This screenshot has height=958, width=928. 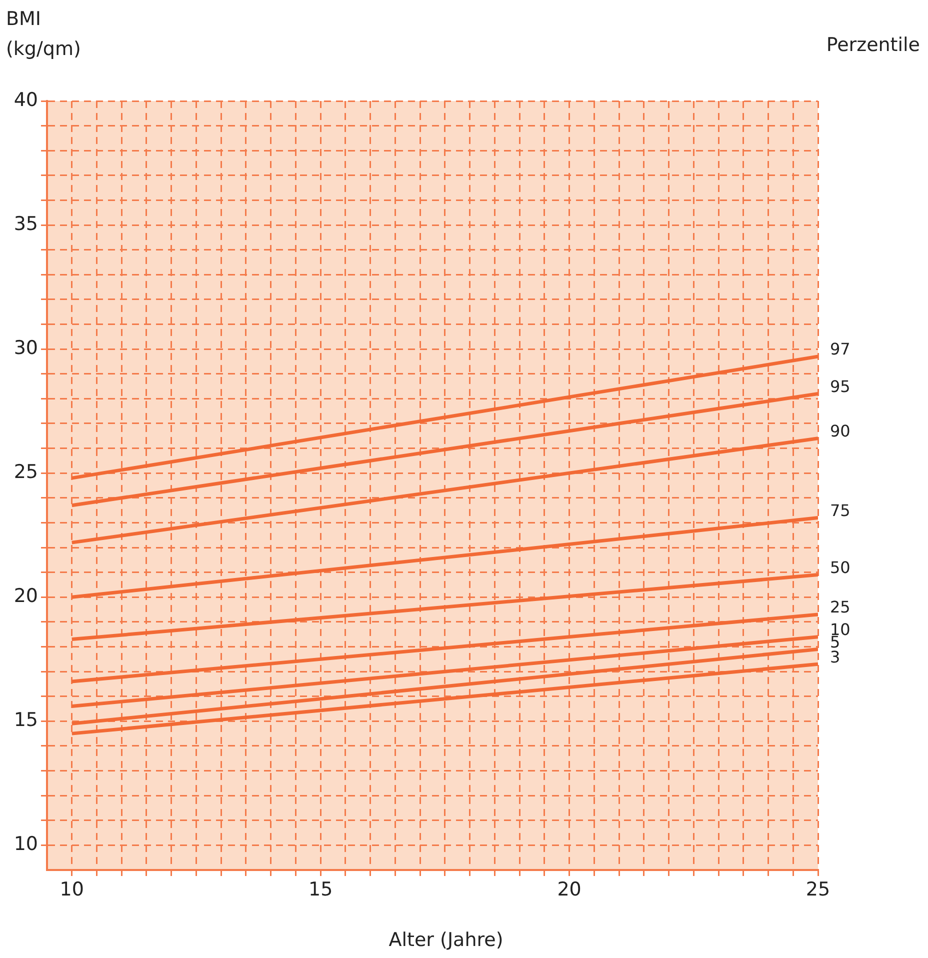 What do you see at coordinates (26, 844) in the screenshot?
I see `y-tick-label: 10` at bounding box center [26, 844].